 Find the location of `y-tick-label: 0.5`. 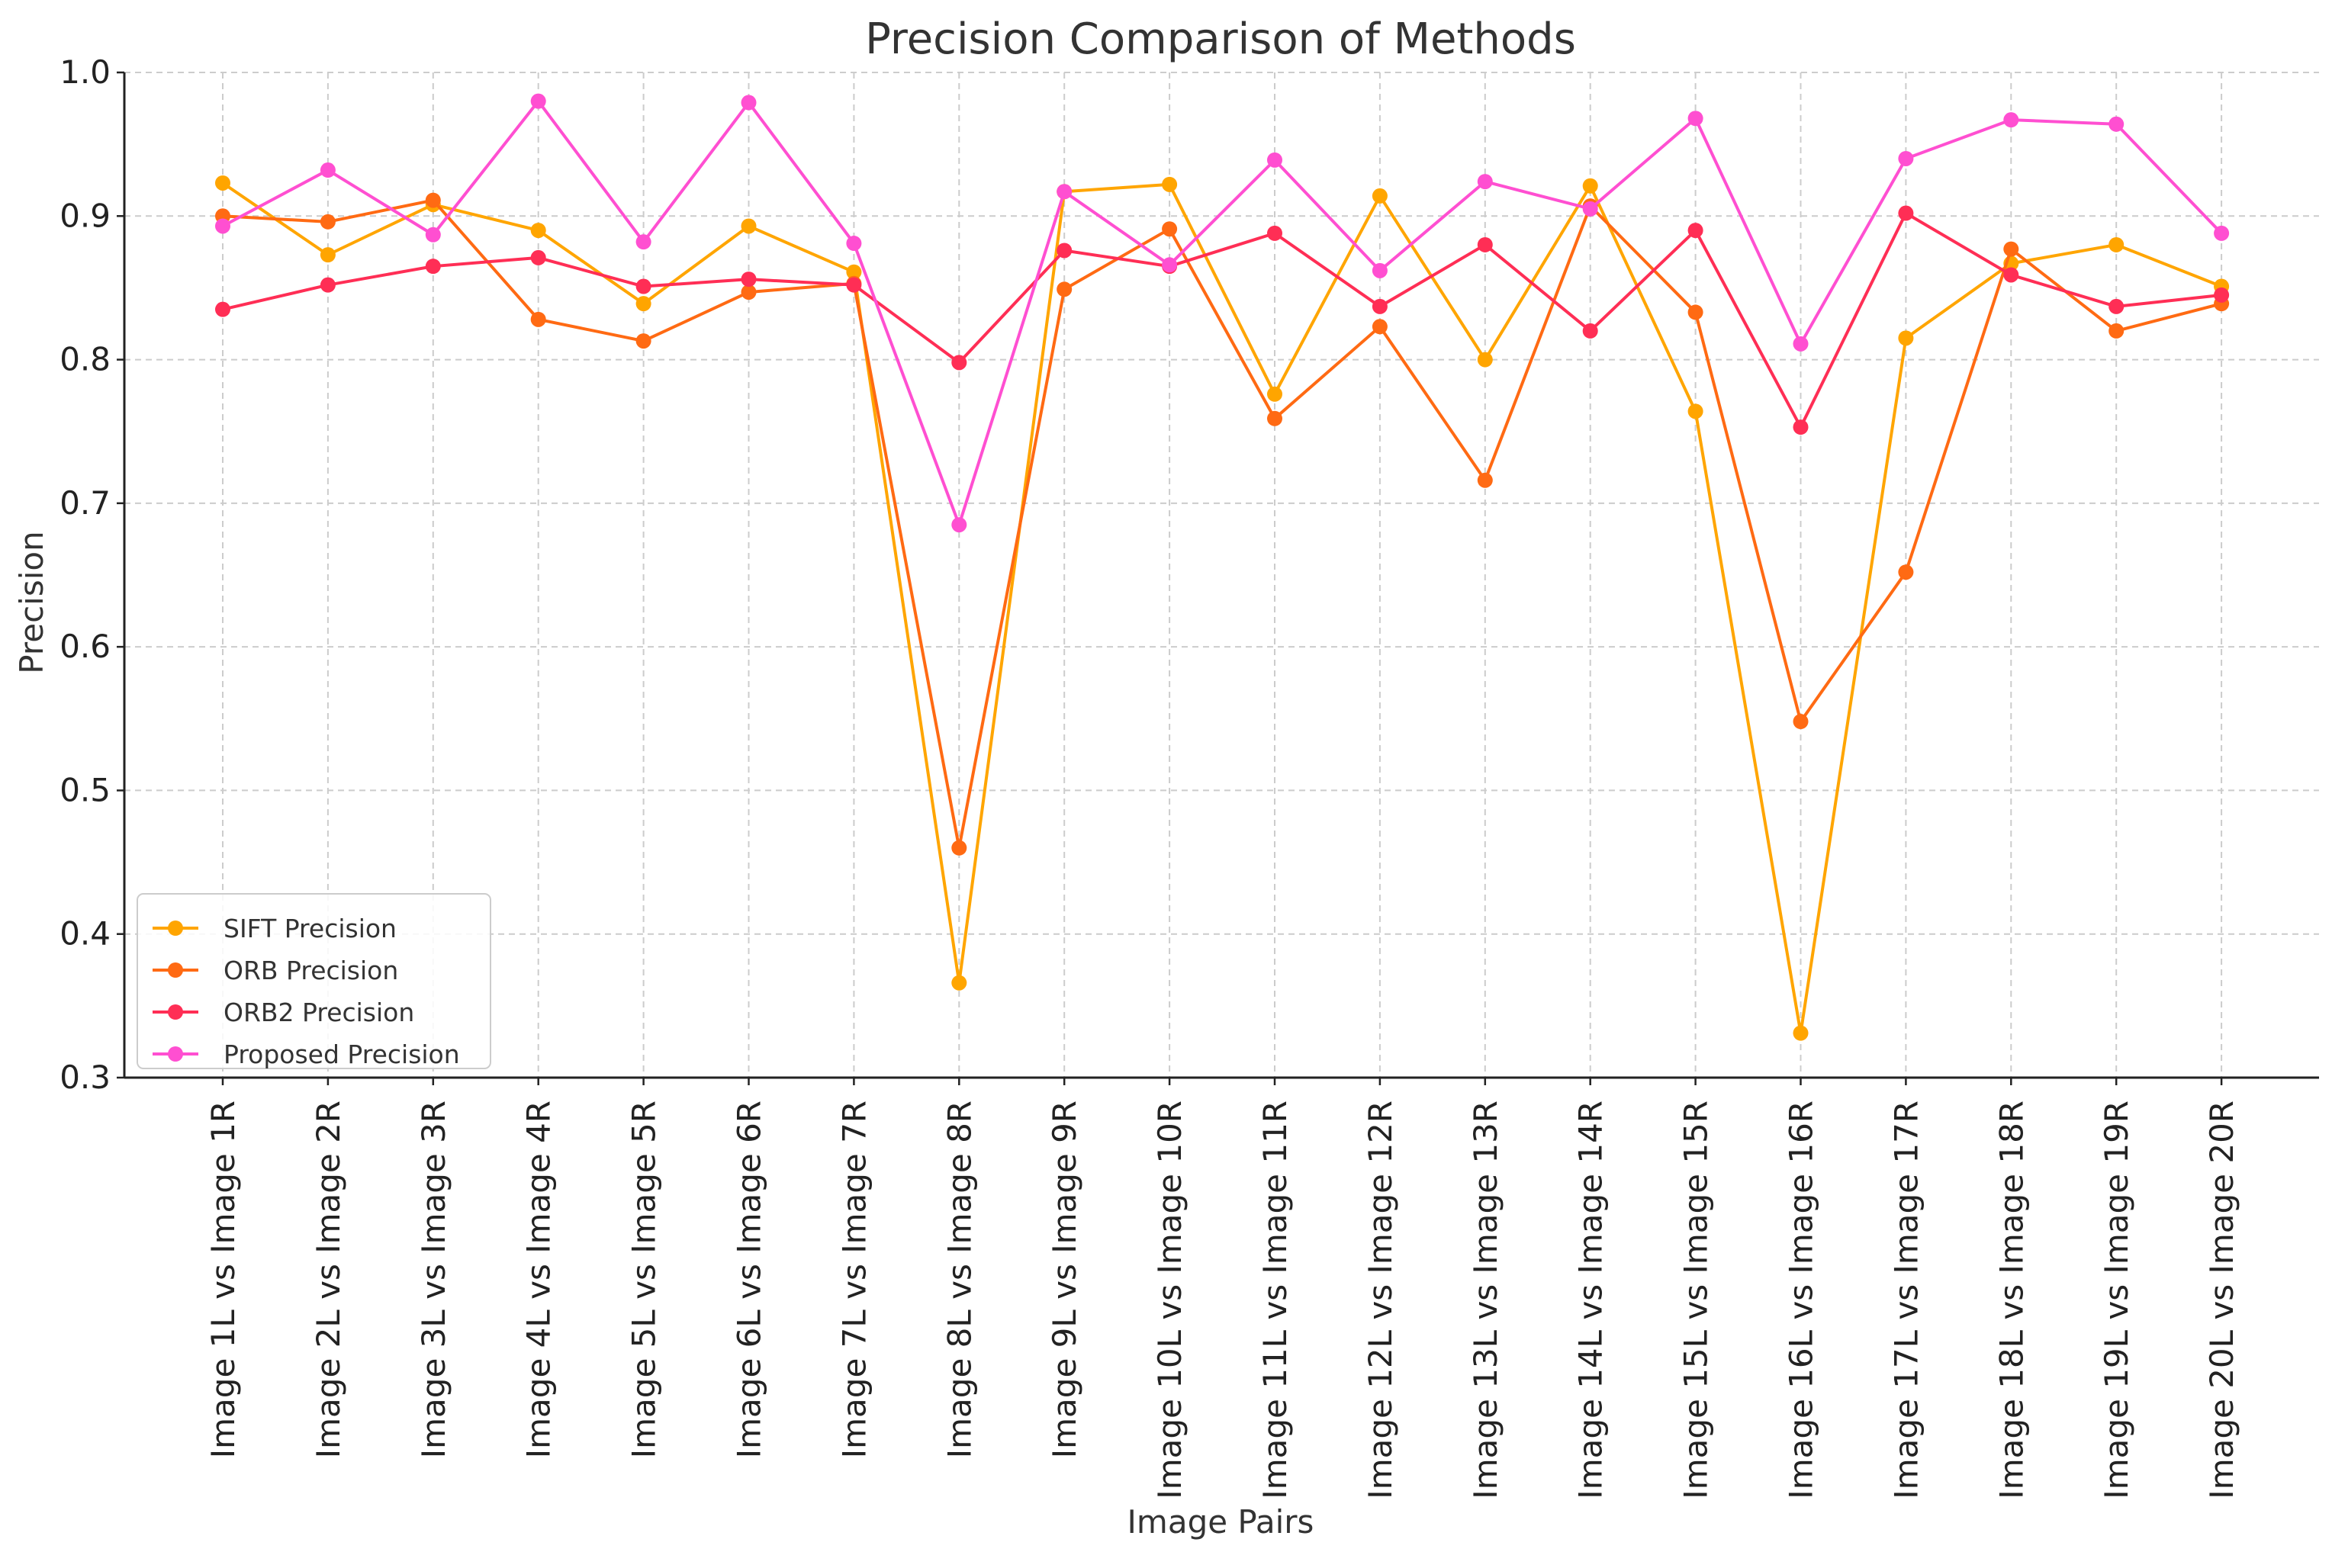

y-tick-label: 0.5 is located at coordinates (85, 789).